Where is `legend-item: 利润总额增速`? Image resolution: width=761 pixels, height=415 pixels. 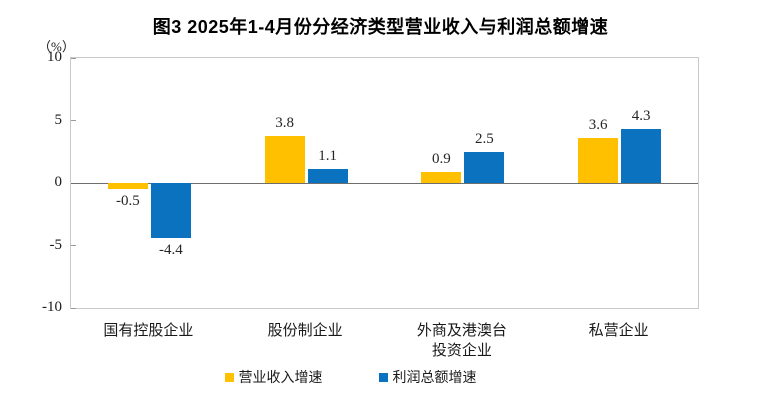
legend-item: 利润总额增速 is located at coordinates (427, 377).